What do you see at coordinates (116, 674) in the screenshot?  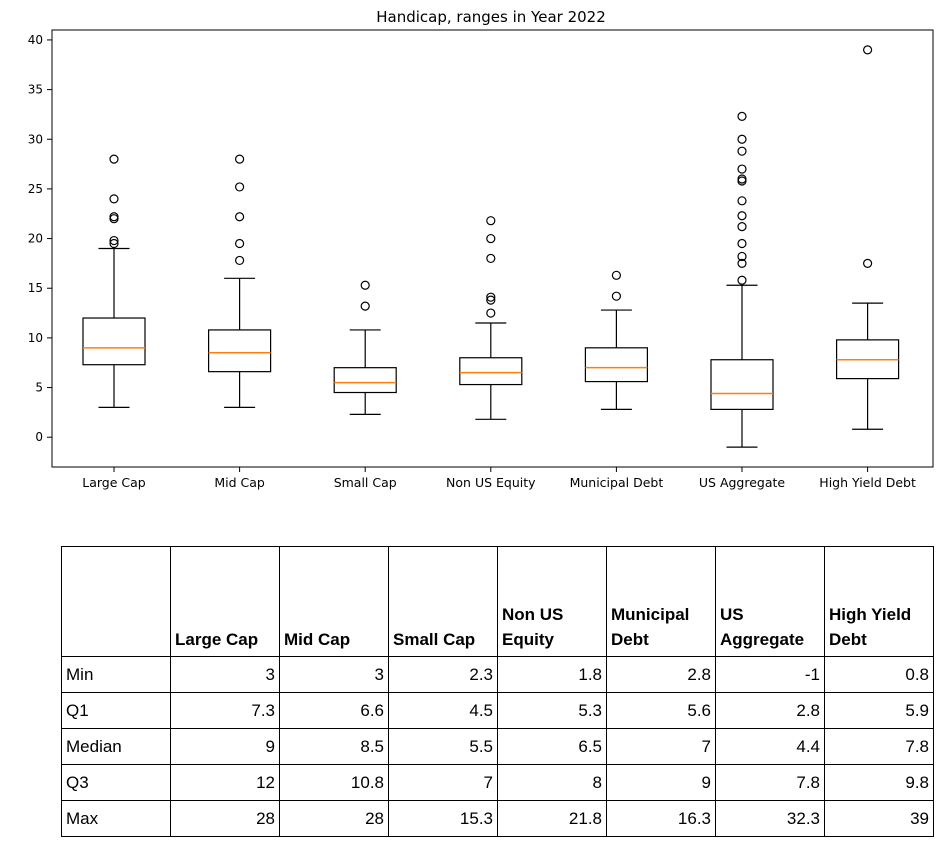 I see `row-label: Min` at bounding box center [116, 674].